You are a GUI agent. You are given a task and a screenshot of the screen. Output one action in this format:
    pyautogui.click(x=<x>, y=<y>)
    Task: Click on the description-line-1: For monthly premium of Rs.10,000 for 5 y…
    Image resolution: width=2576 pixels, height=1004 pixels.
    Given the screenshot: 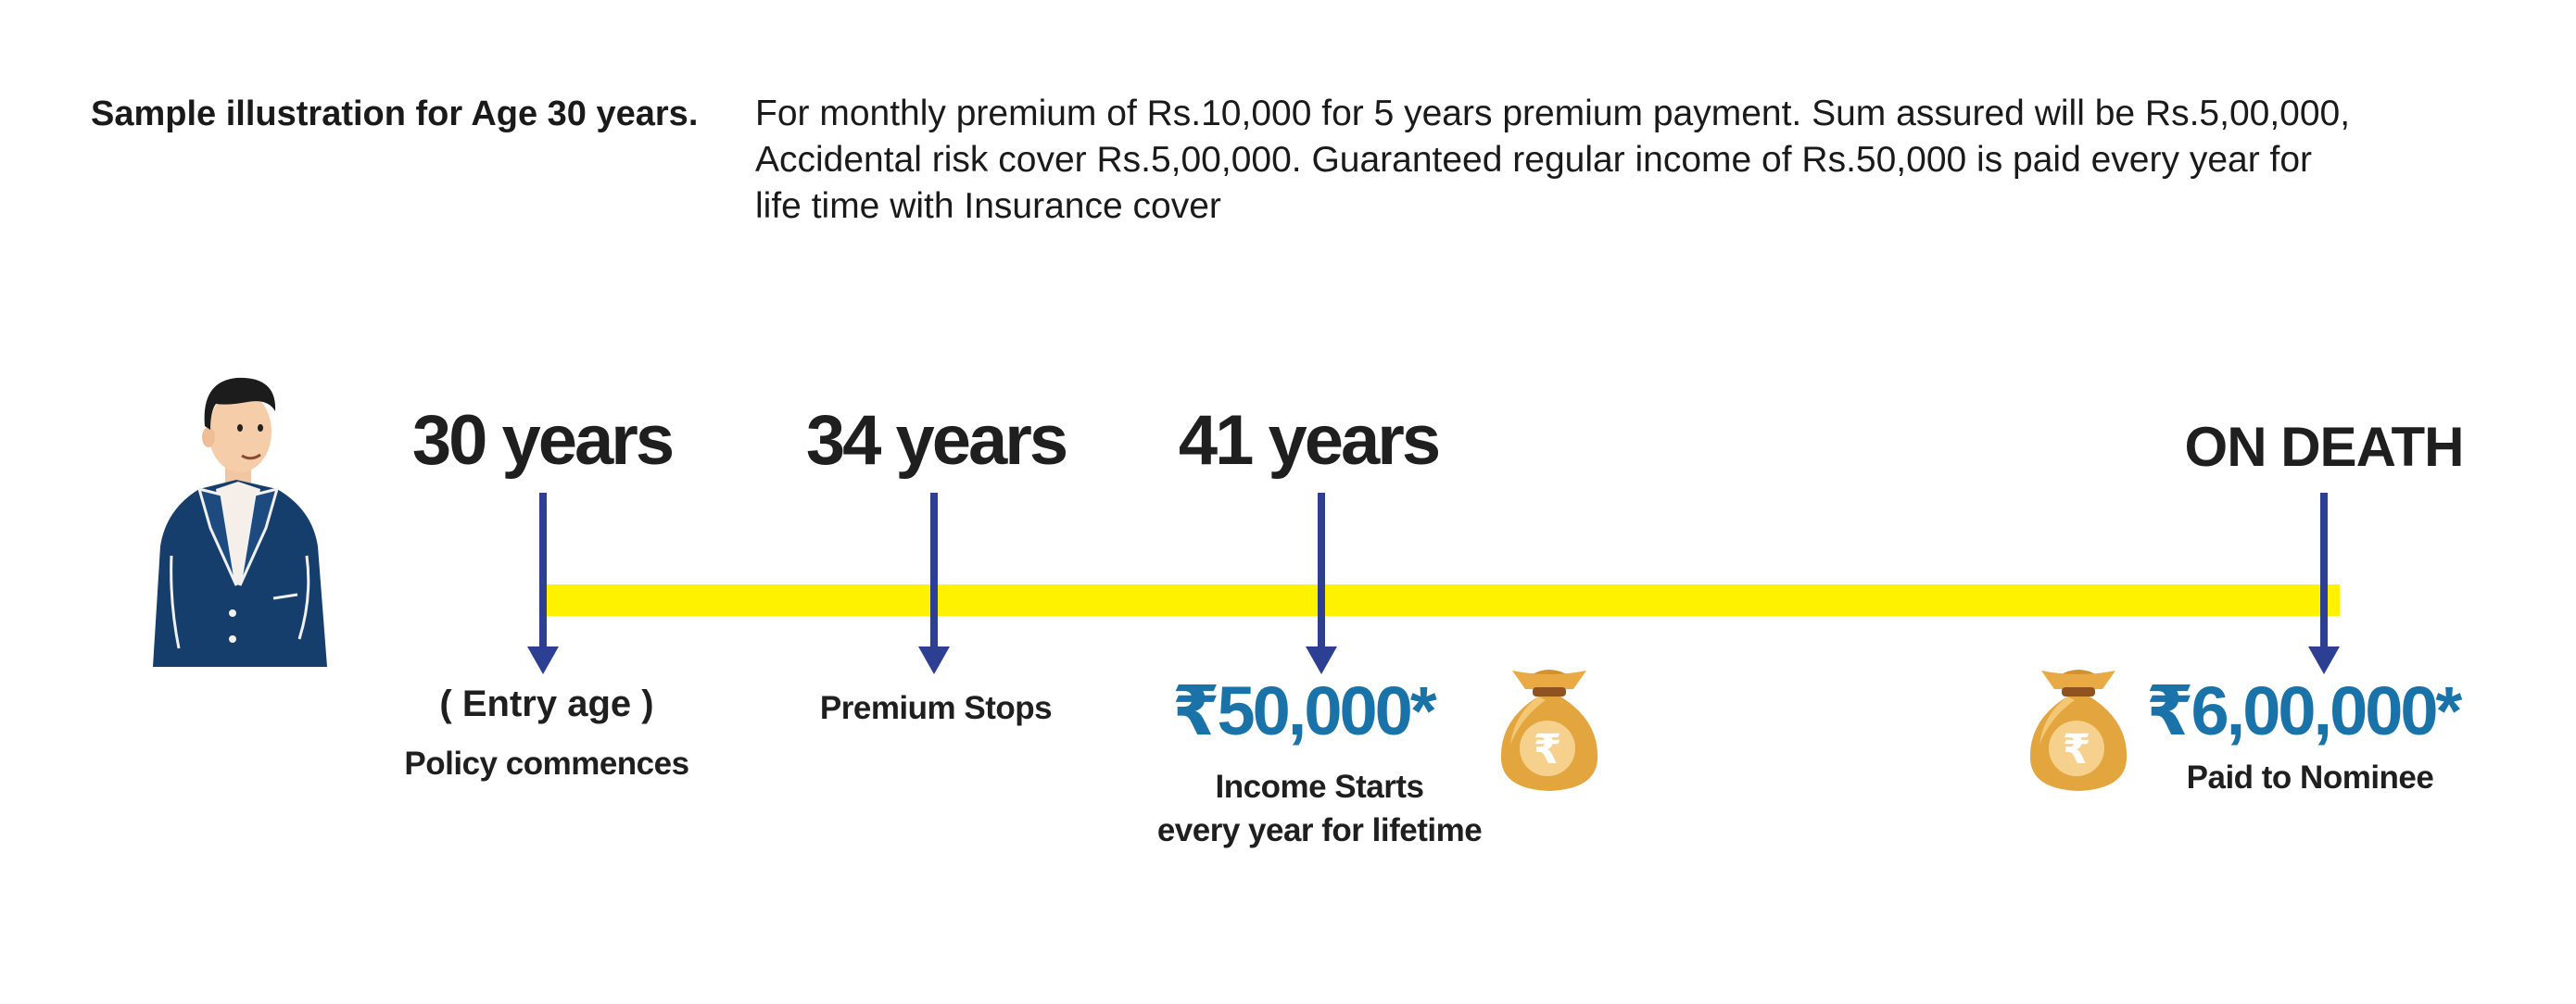 What is the action you would take?
    pyautogui.click(x=1553, y=113)
    